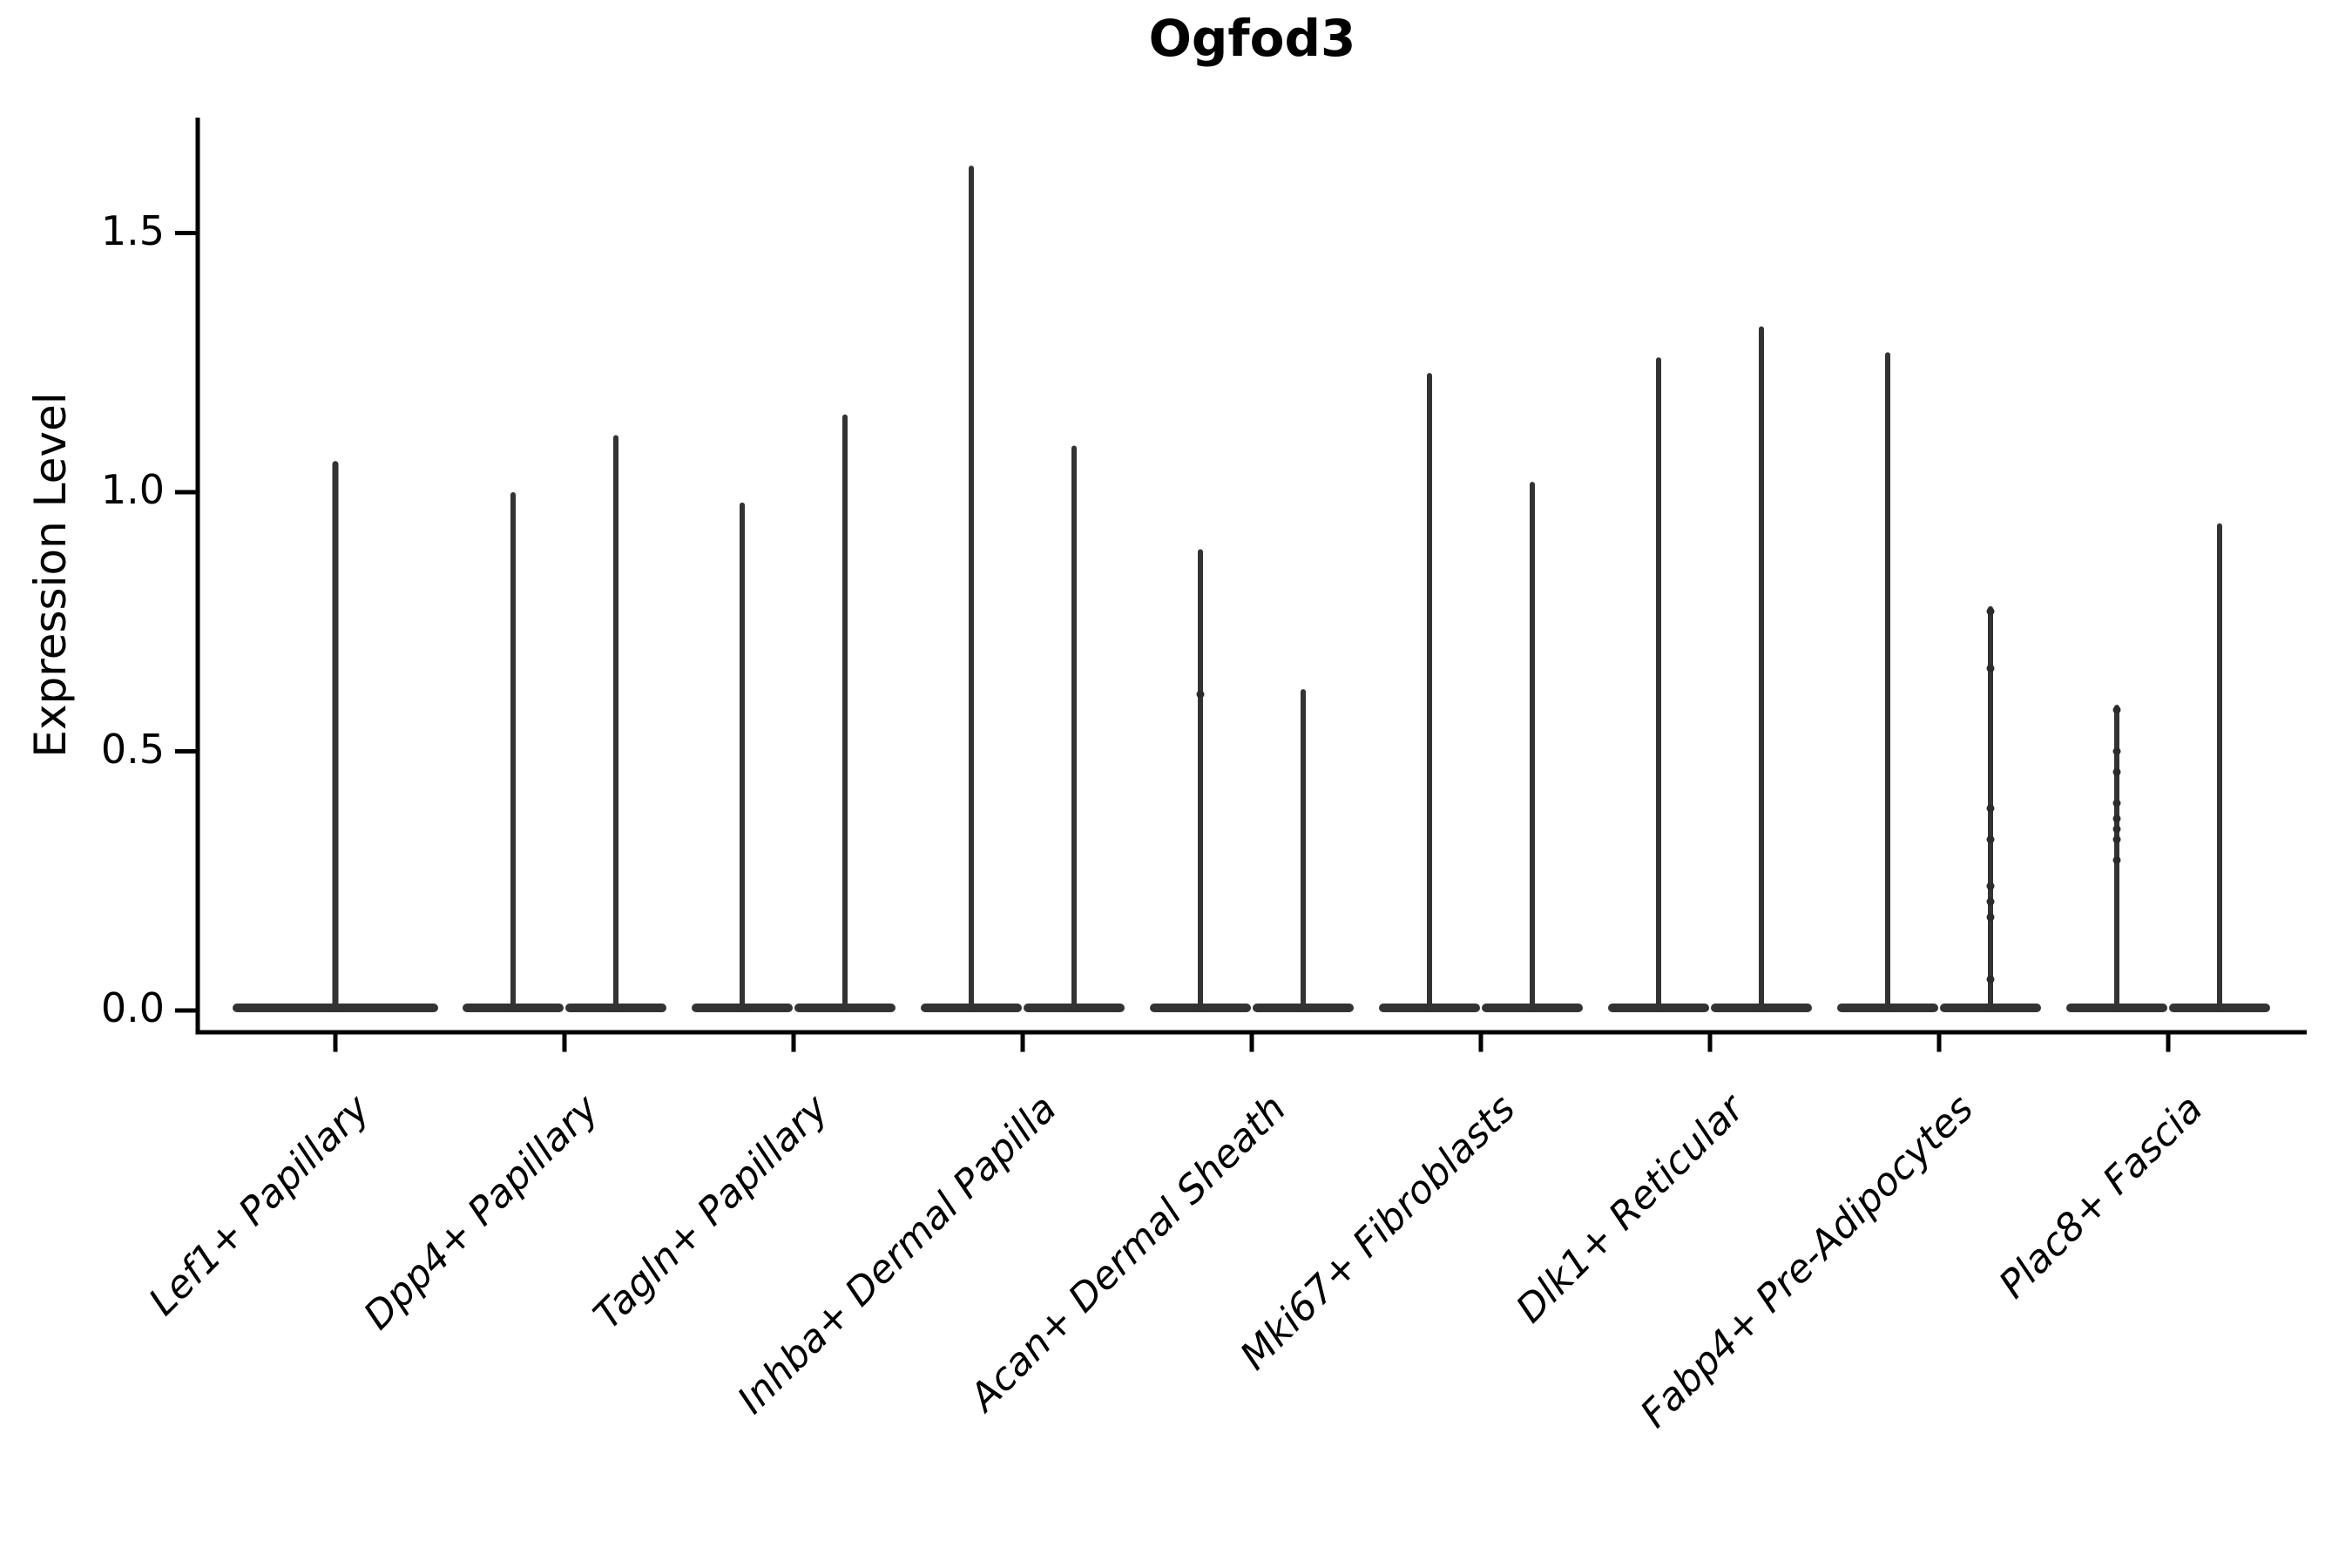 The height and width of the screenshot is (1568, 2352). What do you see at coordinates (50, 575) in the screenshot?
I see `y-axis-label: Expression Level` at bounding box center [50, 575].